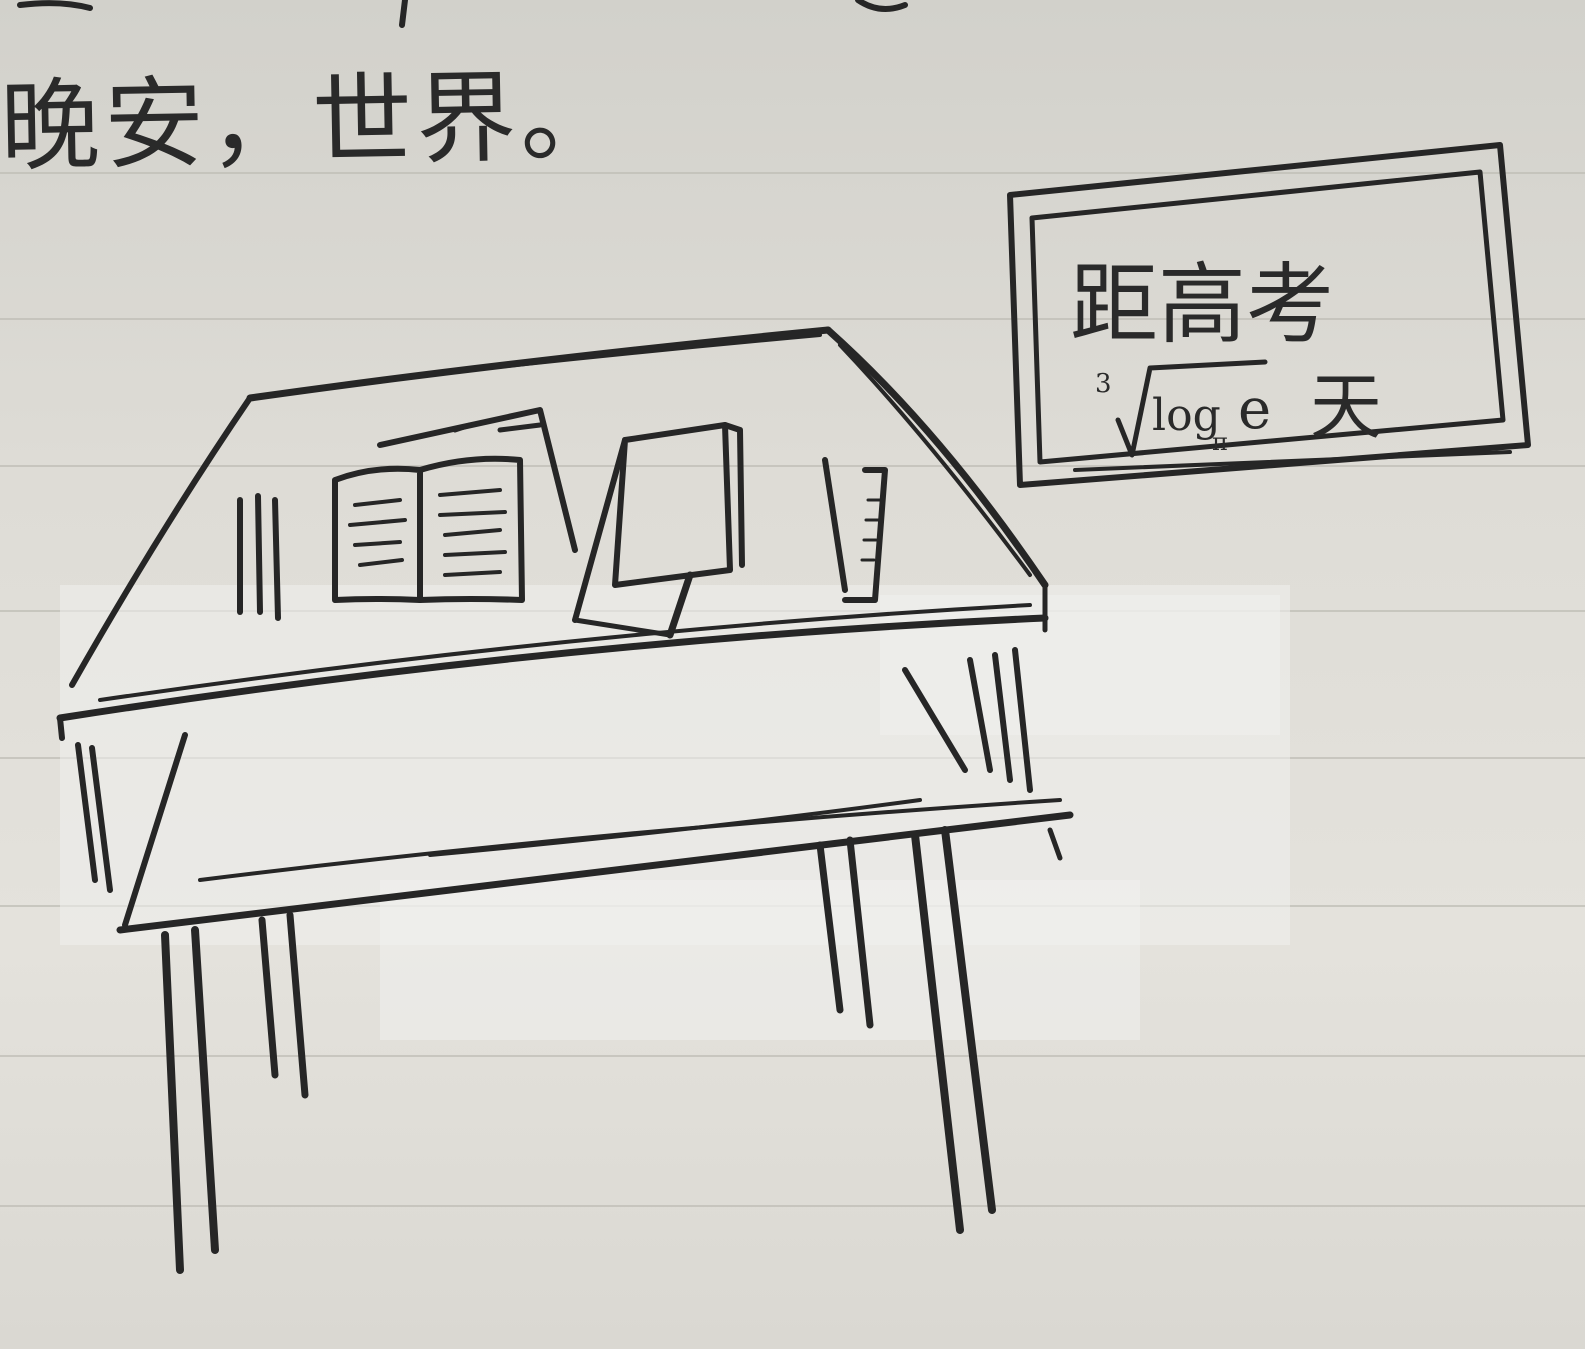  What do you see at coordinates (680, 605) in the screenshot?
I see `monitor-stand` at bounding box center [680, 605].